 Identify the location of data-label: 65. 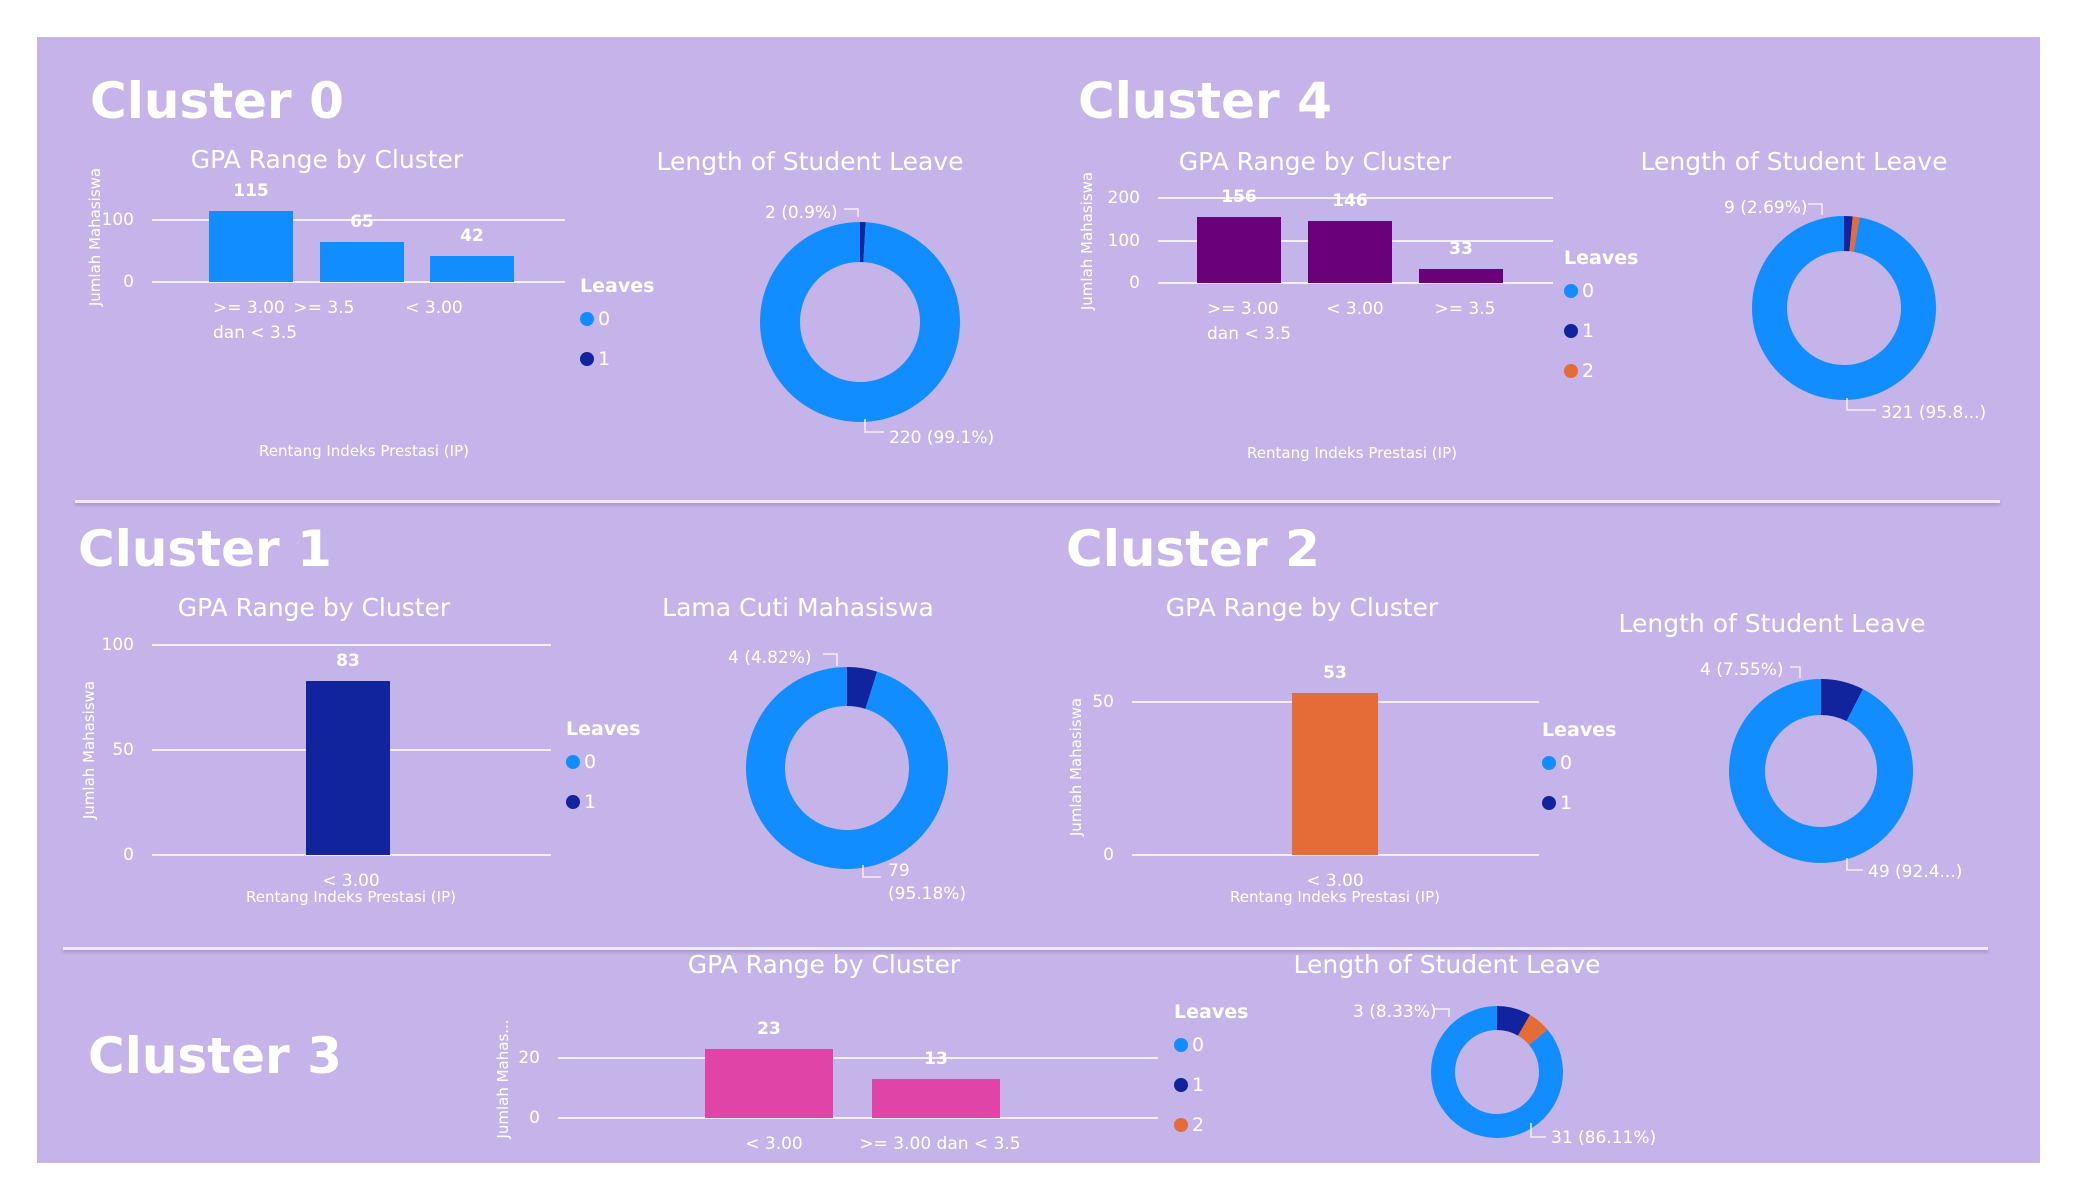
(362, 221).